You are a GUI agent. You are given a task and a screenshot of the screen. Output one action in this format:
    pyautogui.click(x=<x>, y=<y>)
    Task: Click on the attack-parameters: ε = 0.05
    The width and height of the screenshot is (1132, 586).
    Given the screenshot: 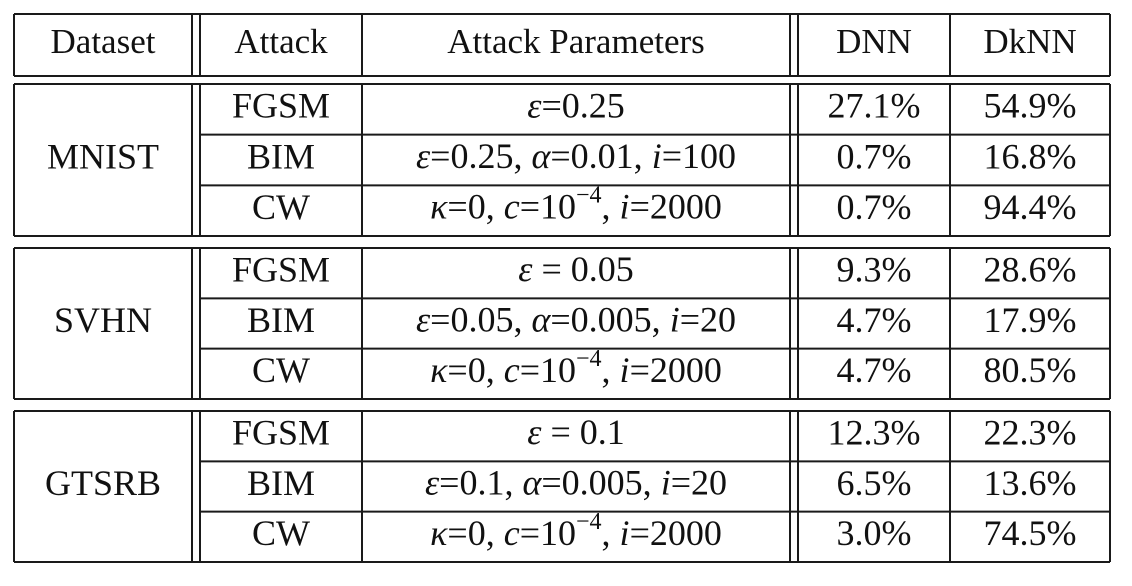 What is the action you would take?
    pyautogui.click(x=576, y=269)
    